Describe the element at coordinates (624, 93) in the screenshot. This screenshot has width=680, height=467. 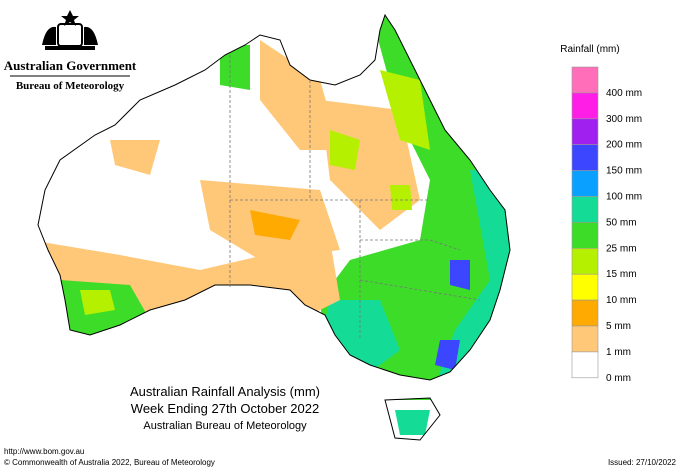
I see `legend-label: 400 mm` at that location.